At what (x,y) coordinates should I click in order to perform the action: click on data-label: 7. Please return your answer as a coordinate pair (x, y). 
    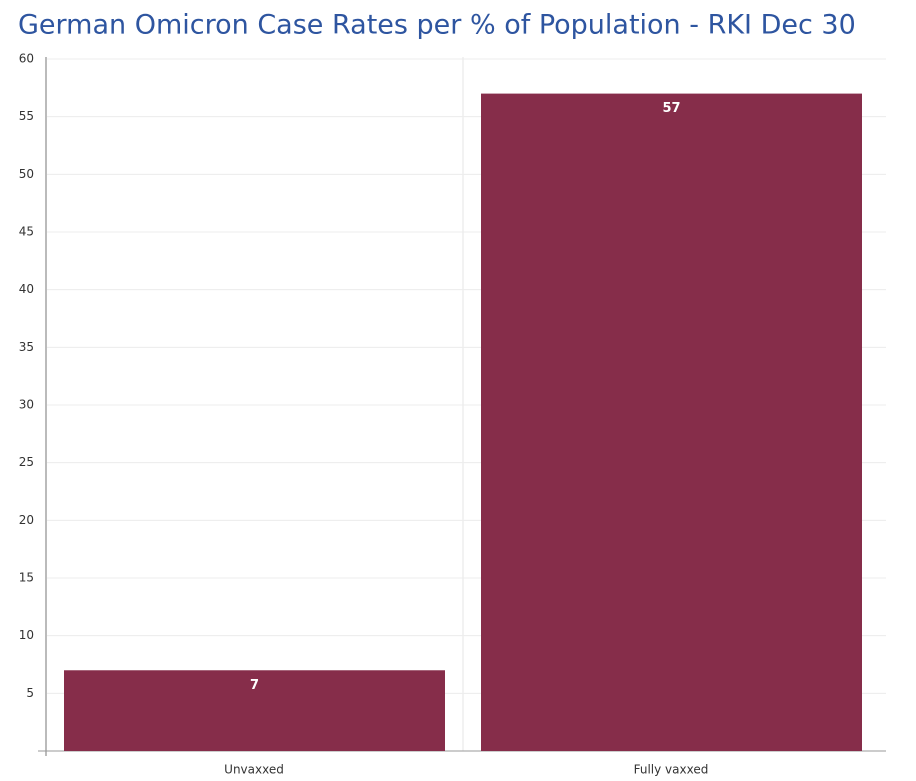
    Looking at the image, I should click on (254, 685).